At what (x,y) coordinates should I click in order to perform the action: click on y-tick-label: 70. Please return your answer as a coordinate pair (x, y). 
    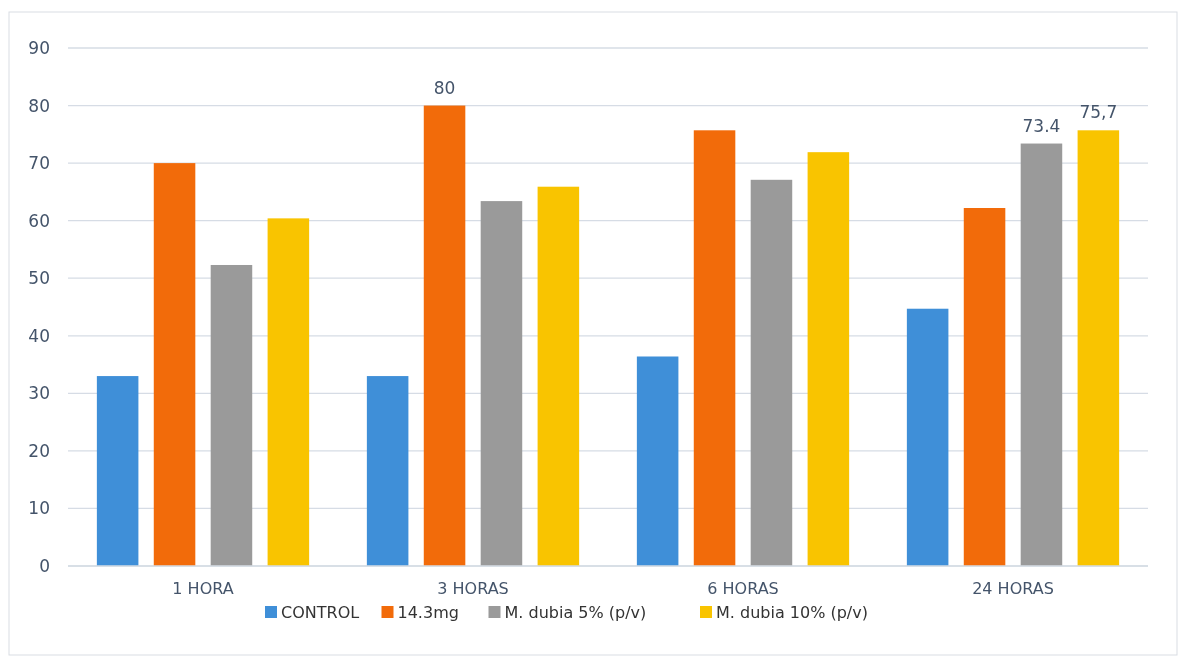
    Looking at the image, I should click on (39, 163).